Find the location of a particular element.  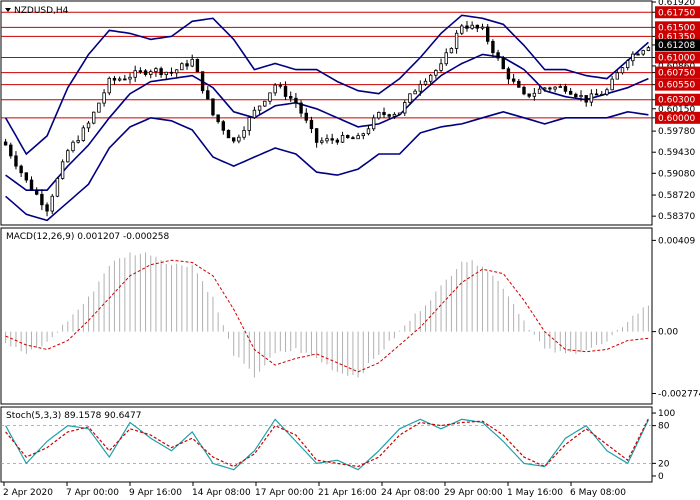

time-tick-label: 7 Apr 00:00 is located at coordinates (92, 493).